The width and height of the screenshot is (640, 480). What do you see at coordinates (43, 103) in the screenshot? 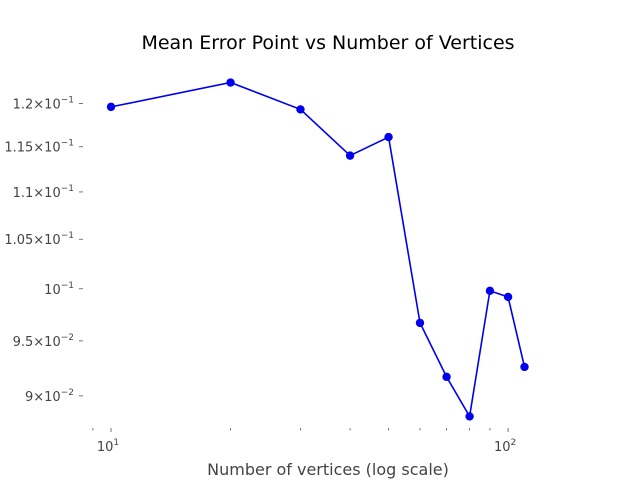
I see `y-tick-label: 1.2×10⁻¹` at bounding box center [43, 103].